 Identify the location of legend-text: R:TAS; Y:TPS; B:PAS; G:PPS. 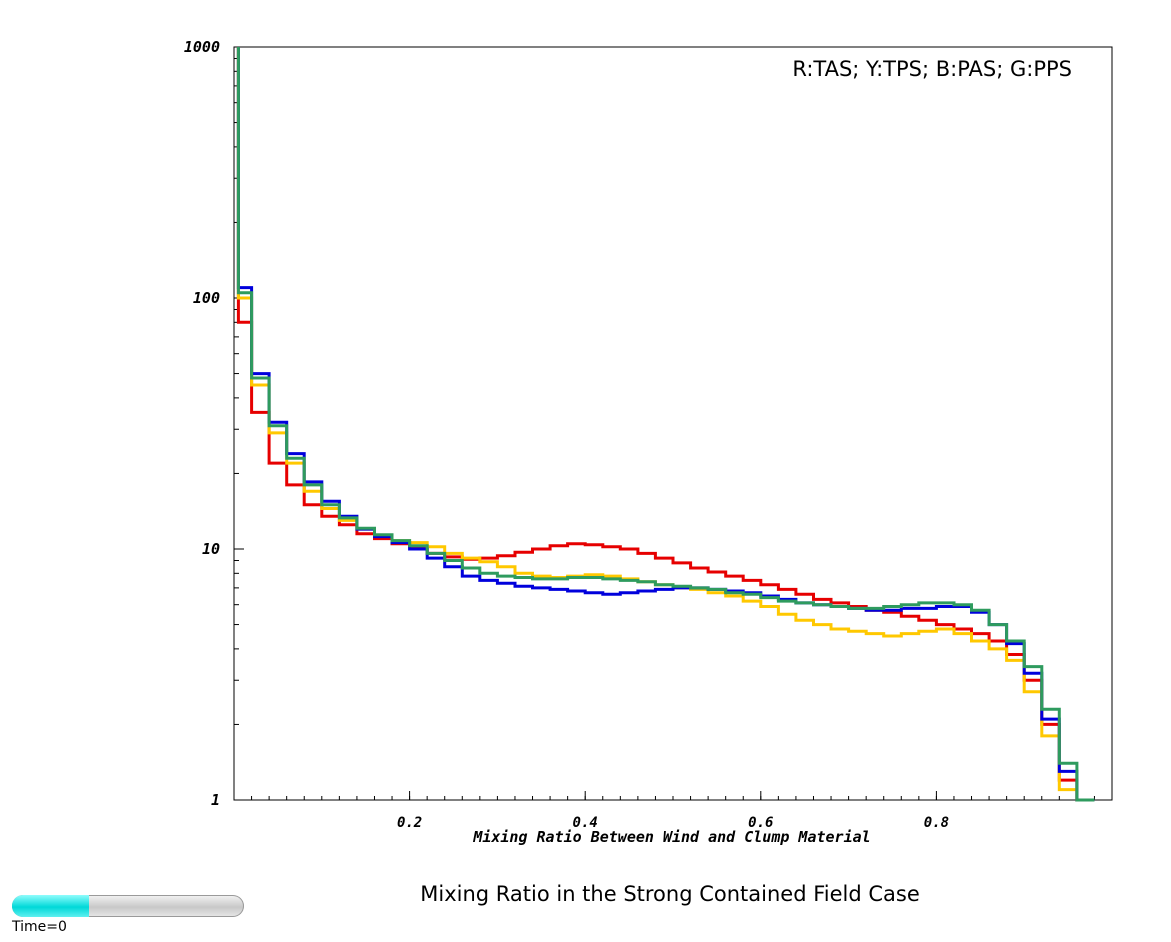
(932, 69).